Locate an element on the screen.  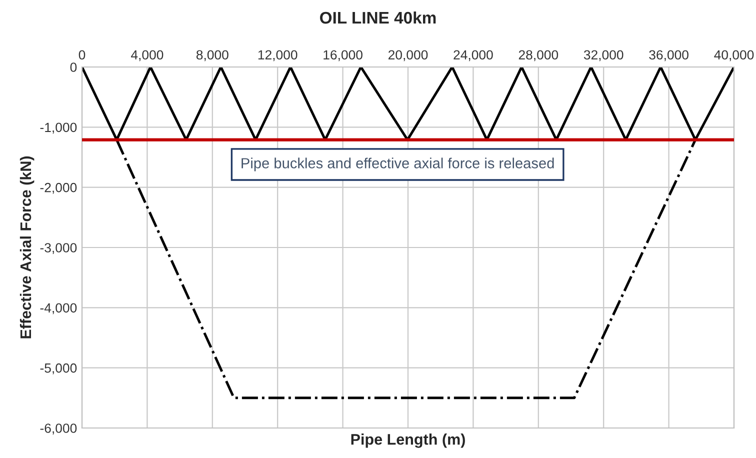
y-tick-label: 0 is located at coordinates (73, 67).